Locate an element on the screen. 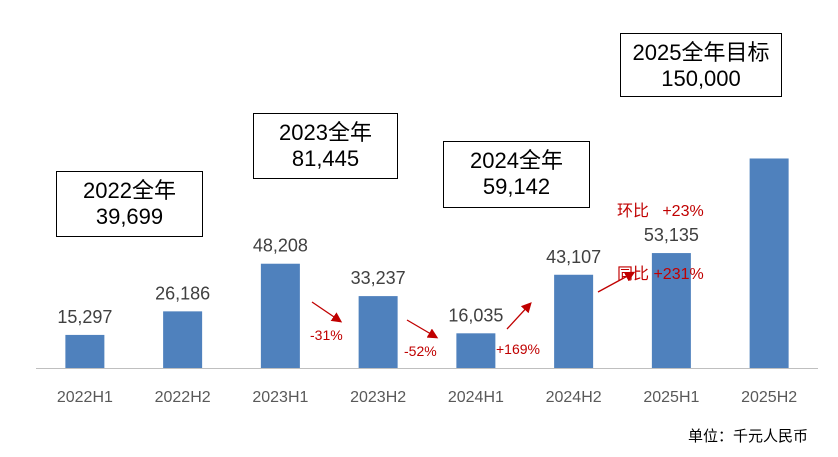 Image resolution: width=838 pixels, height=457 pixels. annual-box-2024: 2024全年 59,142 is located at coordinates (516, 174).